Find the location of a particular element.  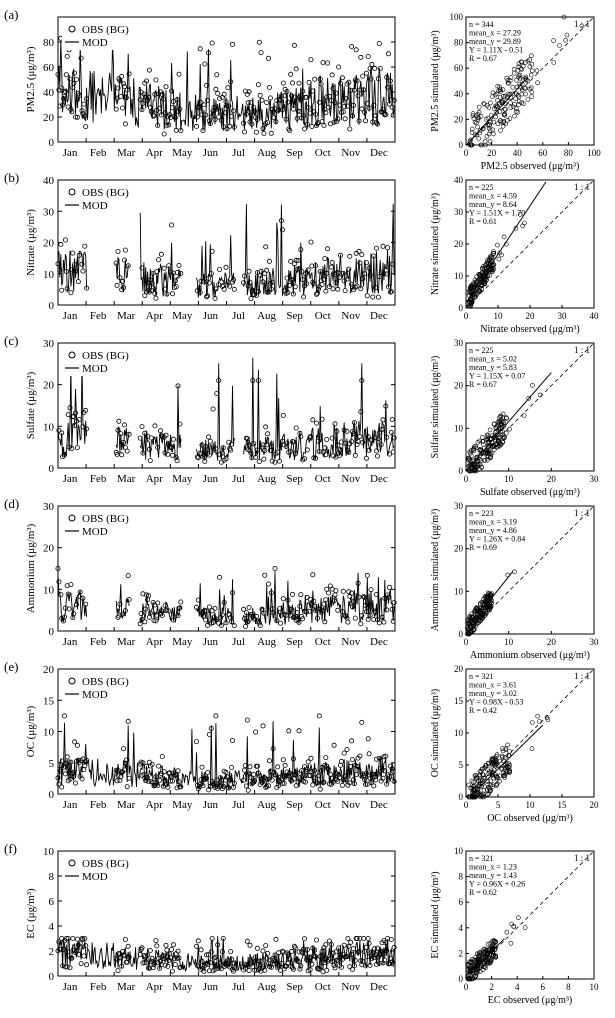

month-label: Jul is located at coordinates (238, 479).